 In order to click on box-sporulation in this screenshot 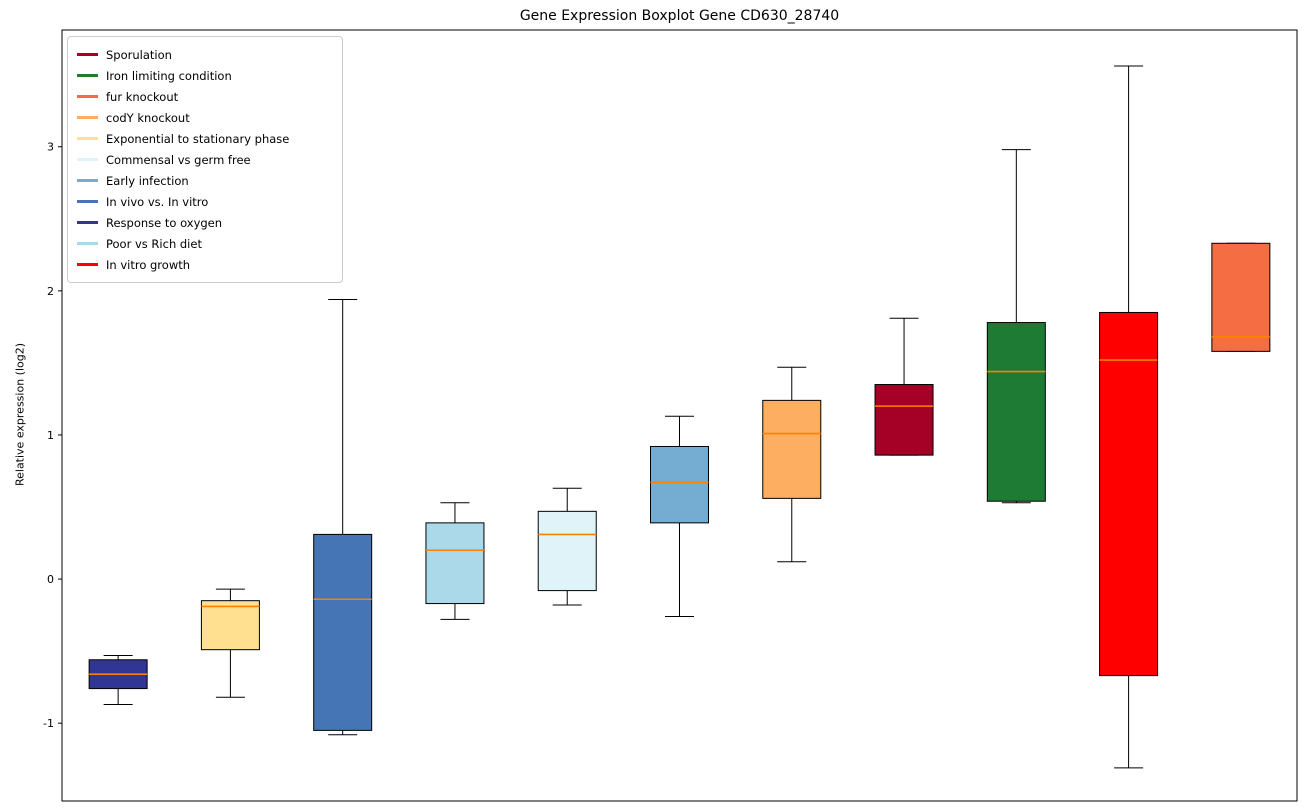, I will do `click(904, 386)`.